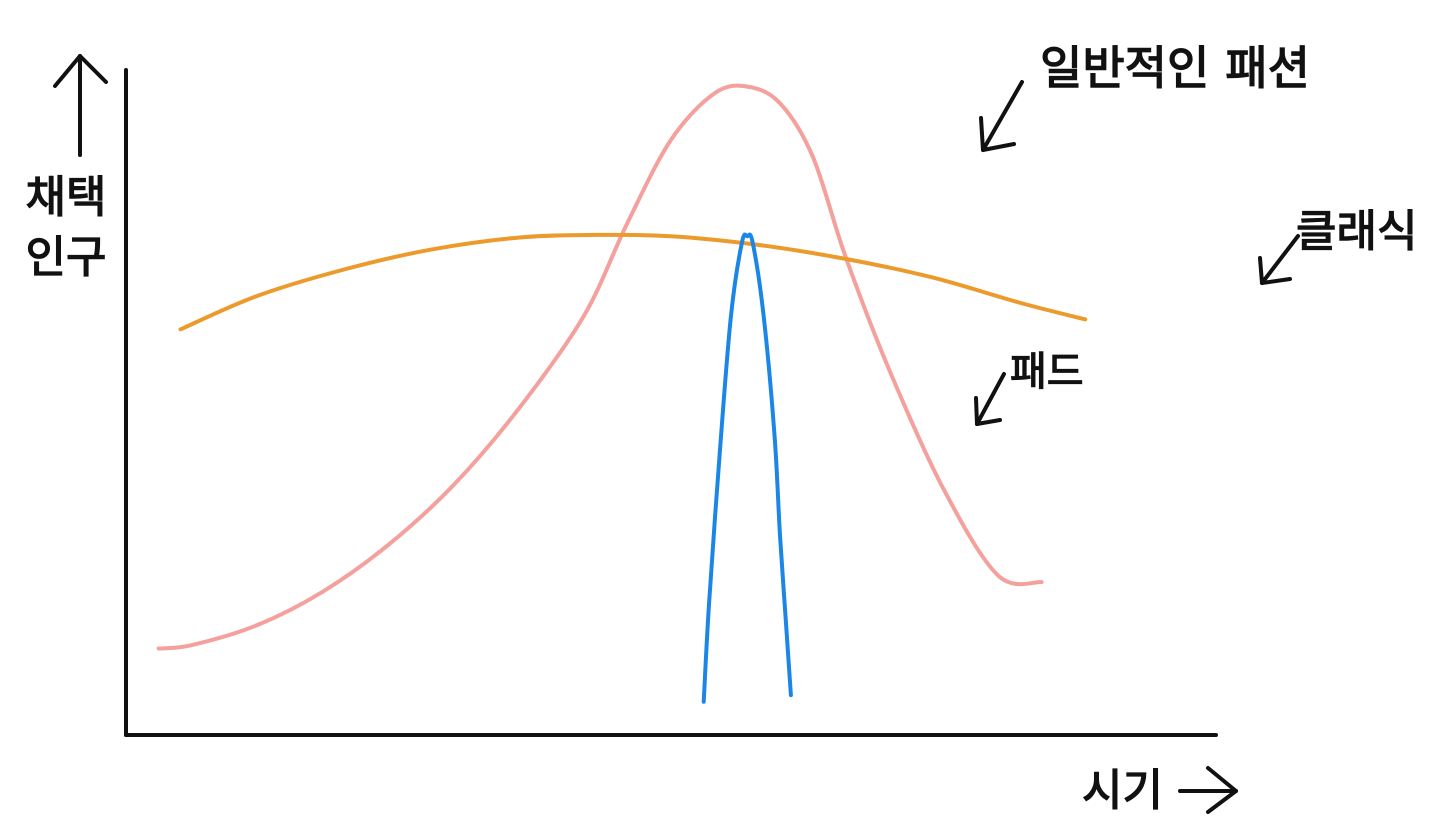 Image resolution: width=1440 pixels, height=830 pixels. I want to click on annotation-arrow-fad-icon, so click(990, 399).